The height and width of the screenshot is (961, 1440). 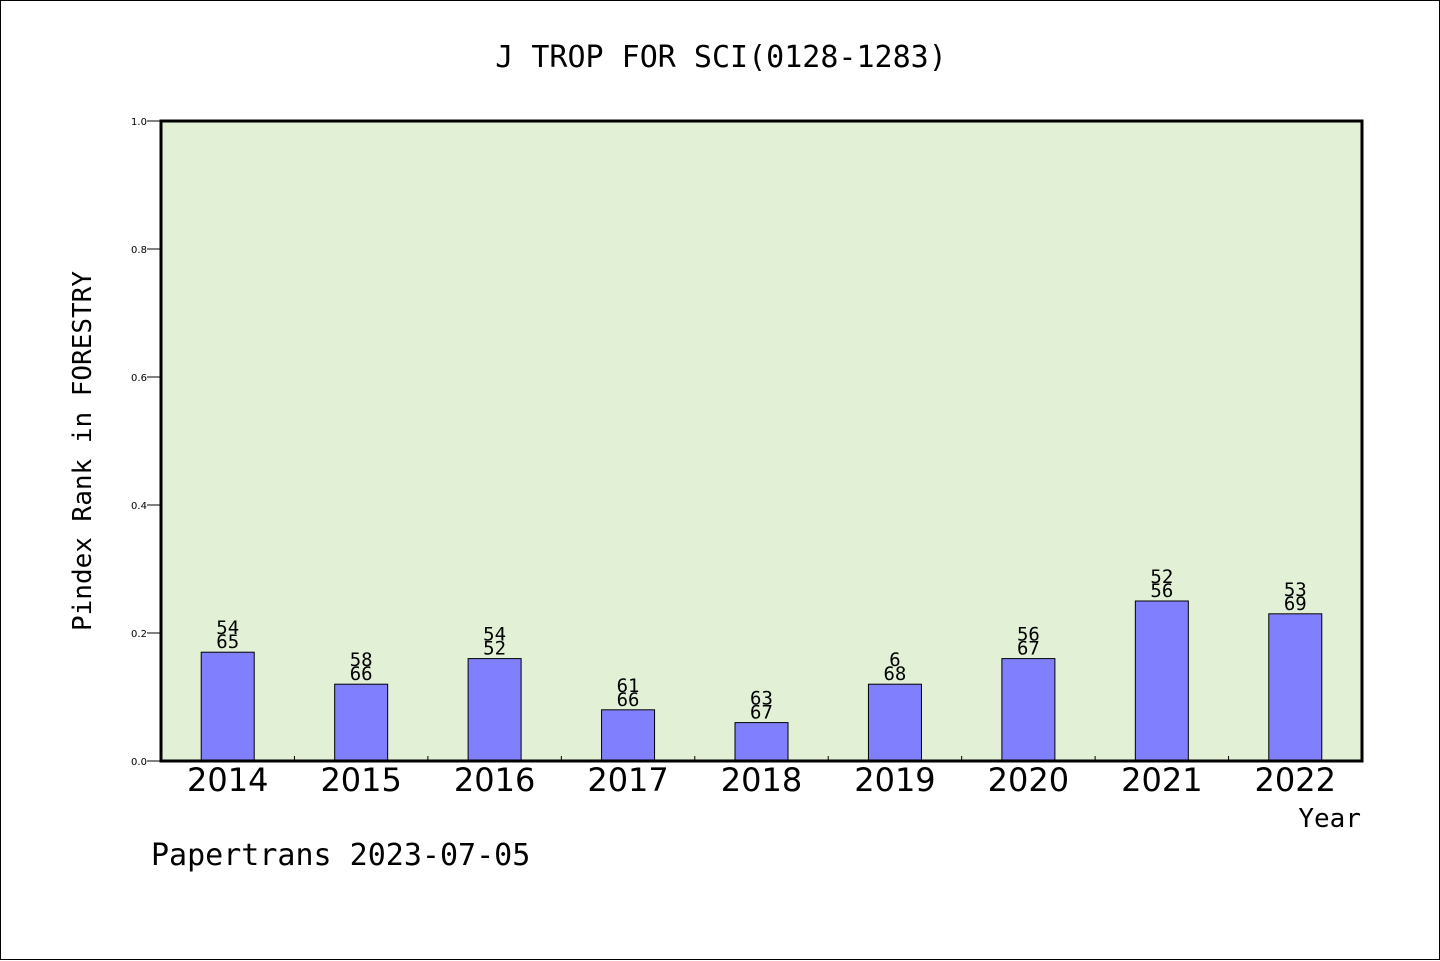 I want to click on x-tick-label: 2019, so click(x=894, y=780).